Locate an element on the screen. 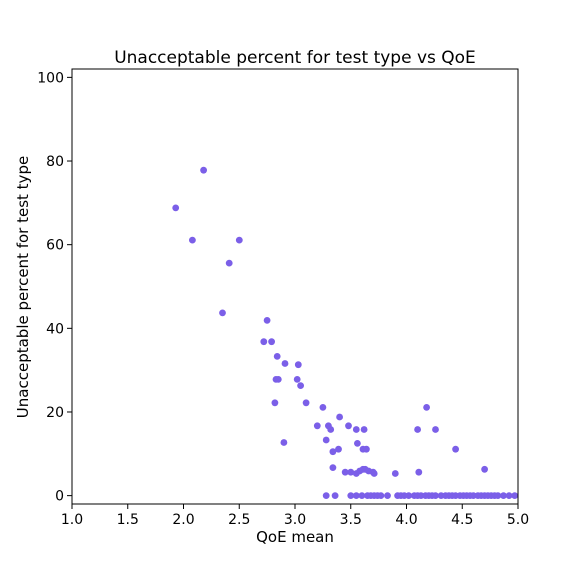 The width and height of the screenshot is (576, 576). x-axis-ticks: 1.0 1.5 2.0 2.5 3.0 3.5 4.0 4.5 5.0 is located at coordinates (295, 516).